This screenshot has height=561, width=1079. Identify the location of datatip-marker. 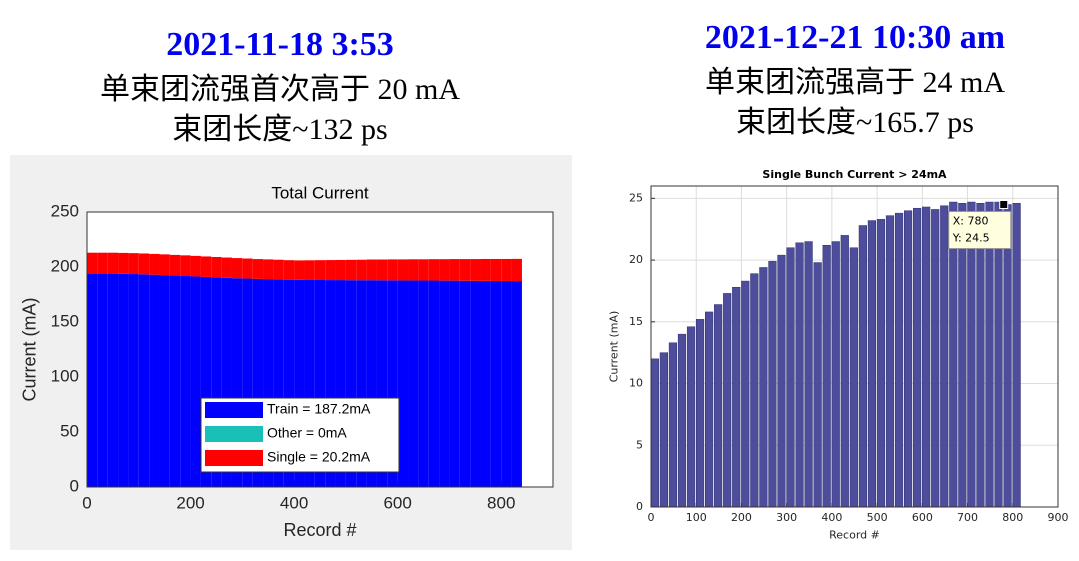
(1004, 205).